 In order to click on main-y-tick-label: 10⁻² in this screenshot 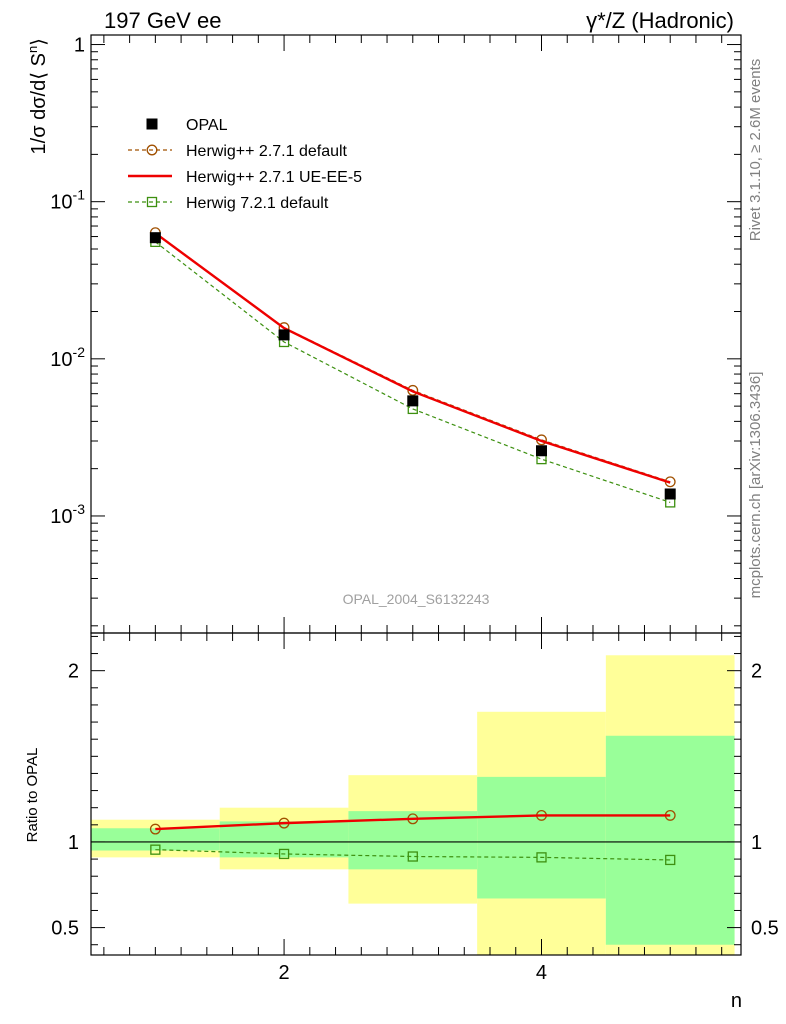, I will do `click(67, 357)`.